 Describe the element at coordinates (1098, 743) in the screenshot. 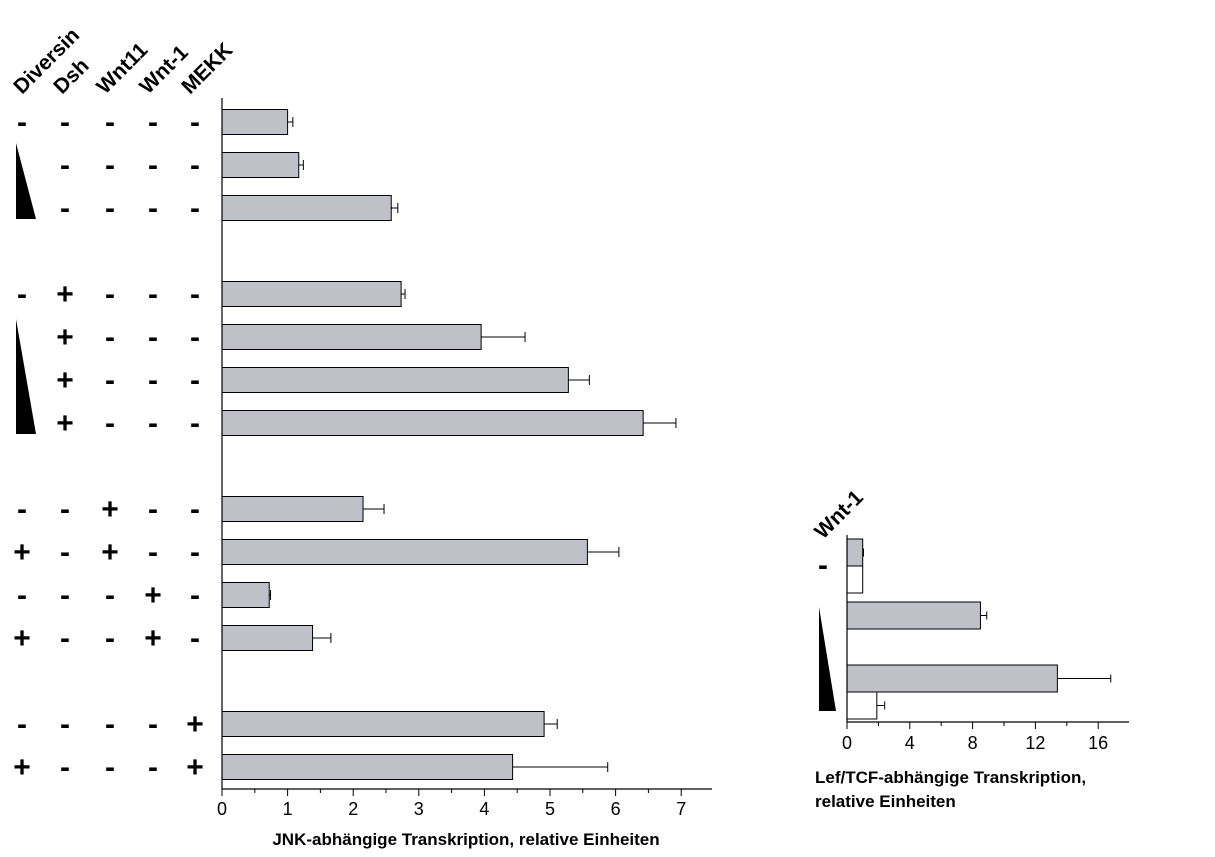

I see `x-tick-label: 16` at that location.